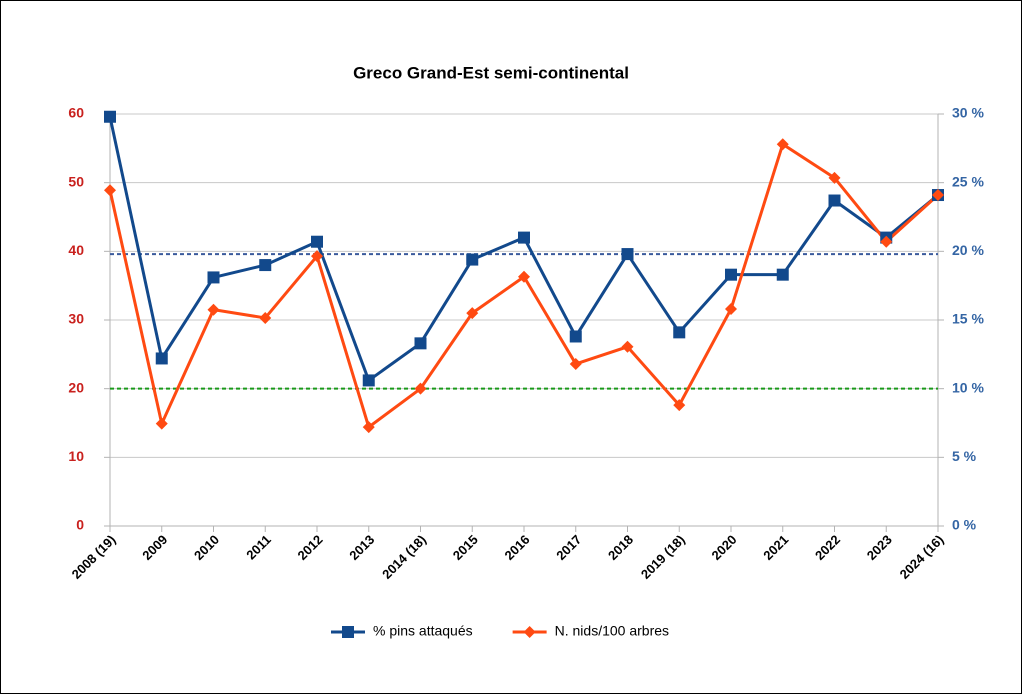 The height and width of the screenshot is (694, 1022). Describe the element at coordinates (154, 547) in the screenshot. I see `x-tick-label: 2009` at that location.